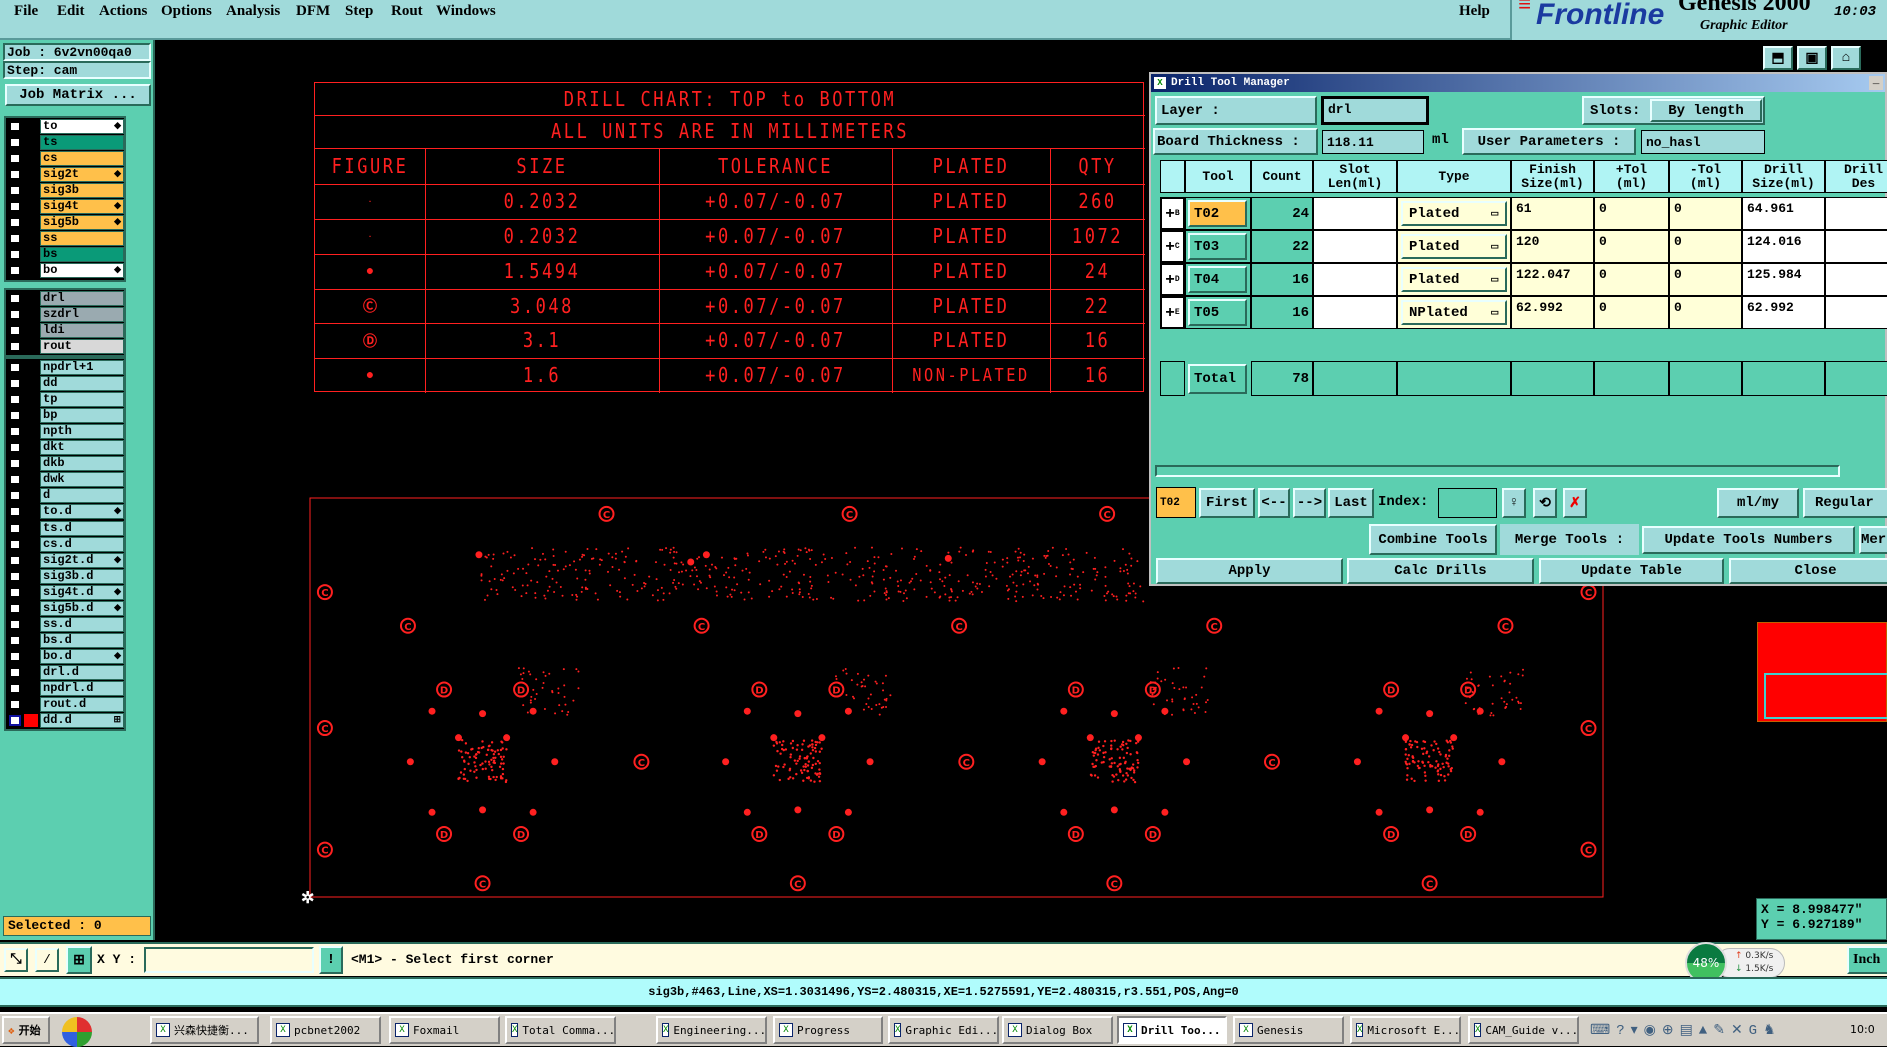  Describe the element at coordinates (82, 416) in the screenshot. I see `layer-name: bp` at that location.